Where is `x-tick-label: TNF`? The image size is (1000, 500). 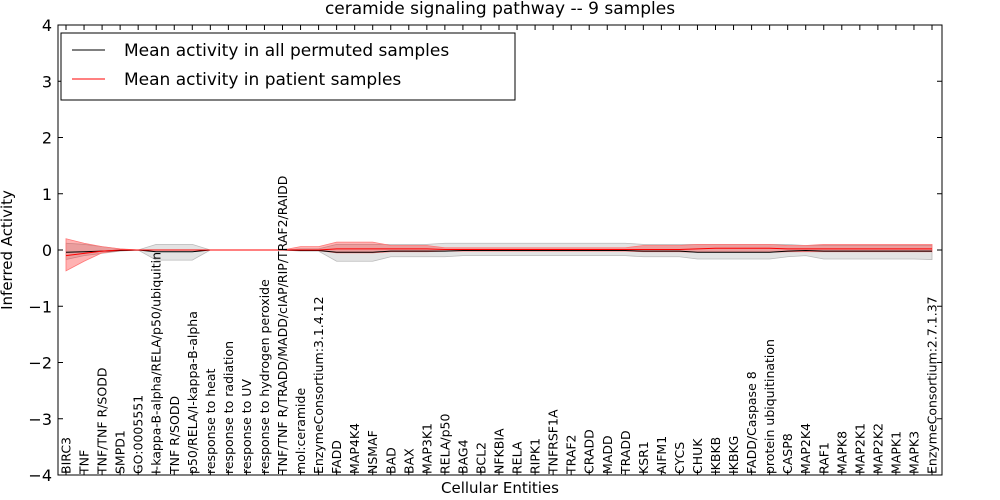
x-tick-label: TNF is located at coordinates (84, 462).